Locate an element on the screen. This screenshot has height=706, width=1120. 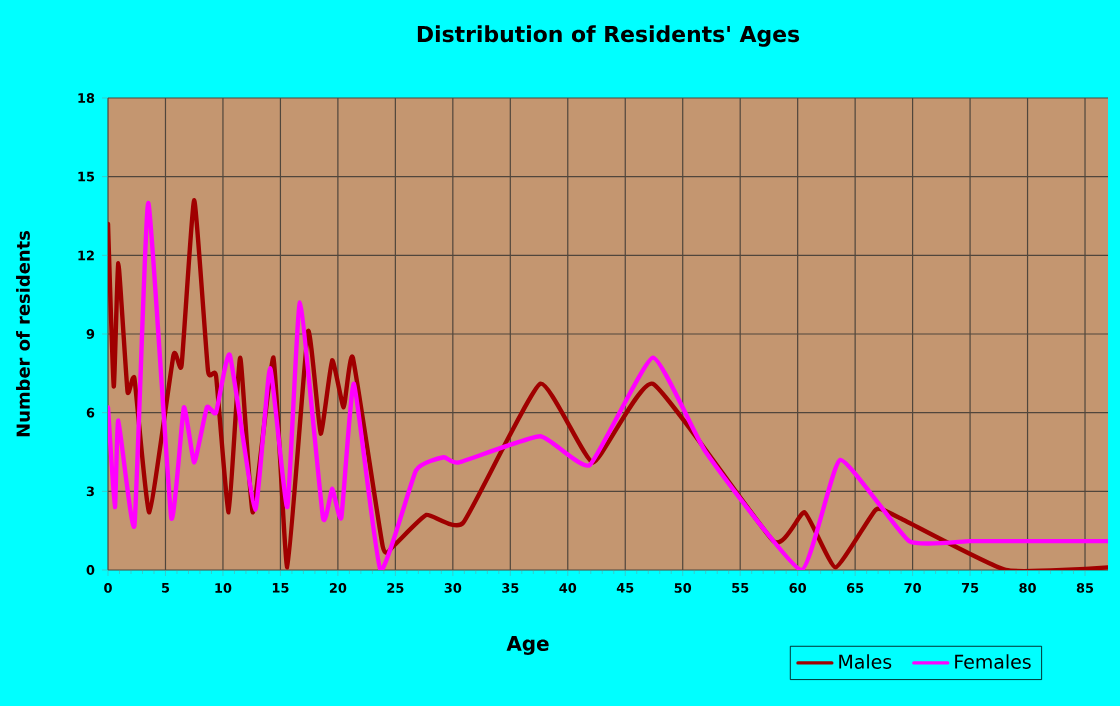
chart-title: Distribution of Residents' Ages is located at coordinates (608, 36).